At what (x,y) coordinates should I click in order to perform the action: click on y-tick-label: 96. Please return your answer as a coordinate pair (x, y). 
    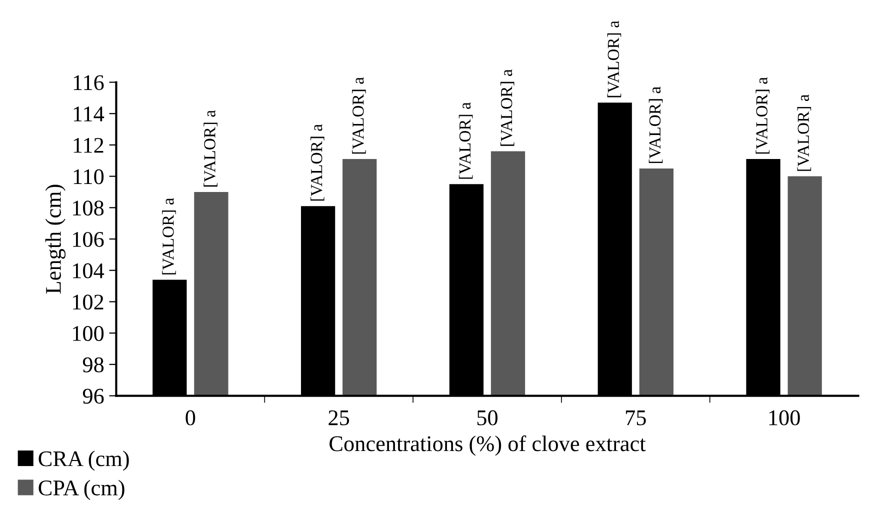
    Looking at the image, I should click on (93, 396).